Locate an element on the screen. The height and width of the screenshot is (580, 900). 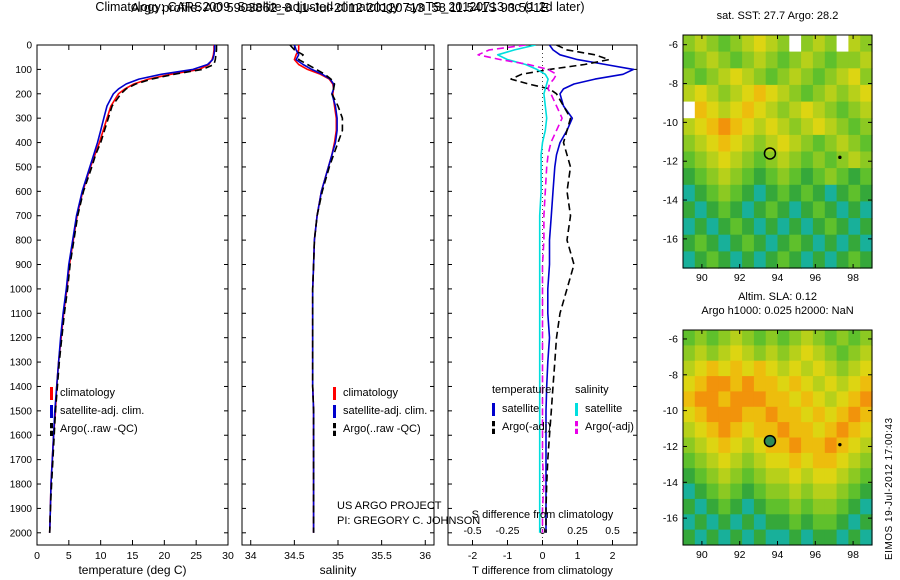
legend-label: satellite is located at coordinates (604, 409).